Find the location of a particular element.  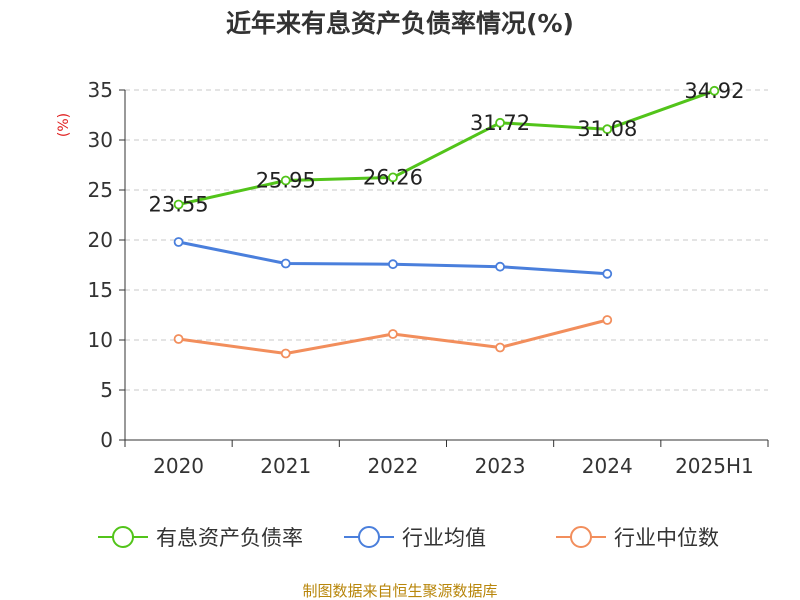

x-tick-label: 2025H1 is located at coordinates (714, 466).